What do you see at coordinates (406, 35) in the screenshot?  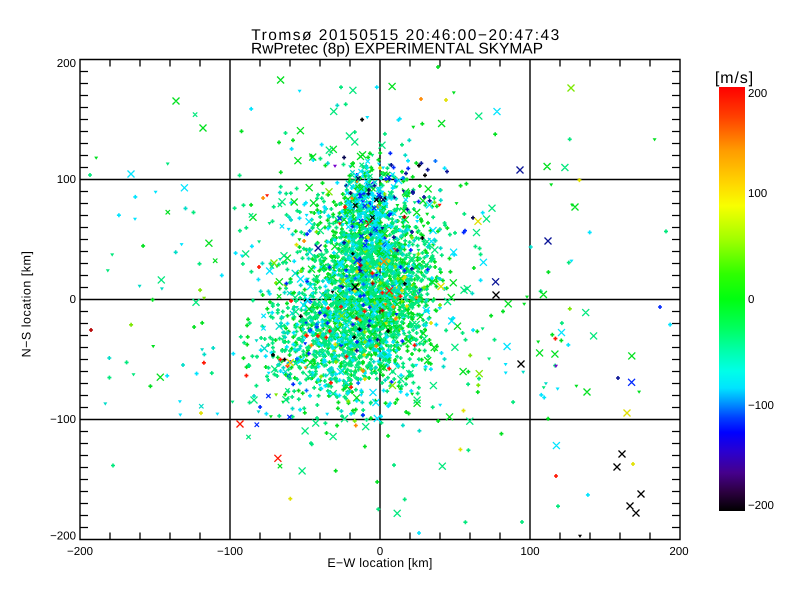 I see `svg-text:Tromsø 20150515 20:46:00−20:47: Tromsø 20150515 20:46:00−20:47:43` at bounding box center [406, 35].